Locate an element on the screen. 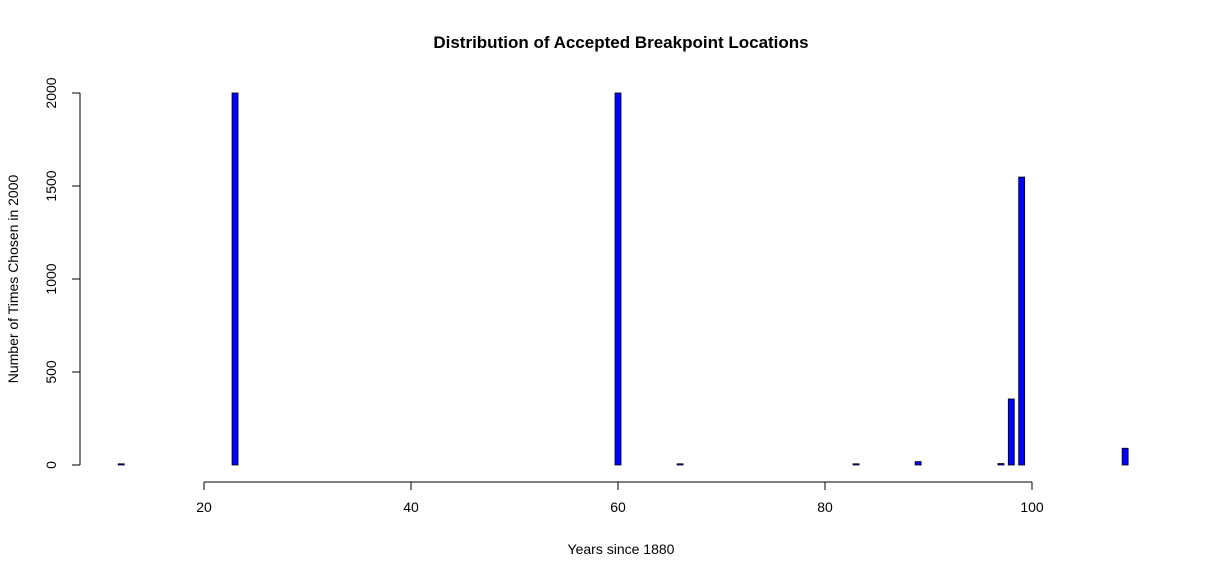 The height and width of the screenshot is (583, 1206). y-axis: 0 500 1000 1500 2000 is located at coordinates (62, 273).